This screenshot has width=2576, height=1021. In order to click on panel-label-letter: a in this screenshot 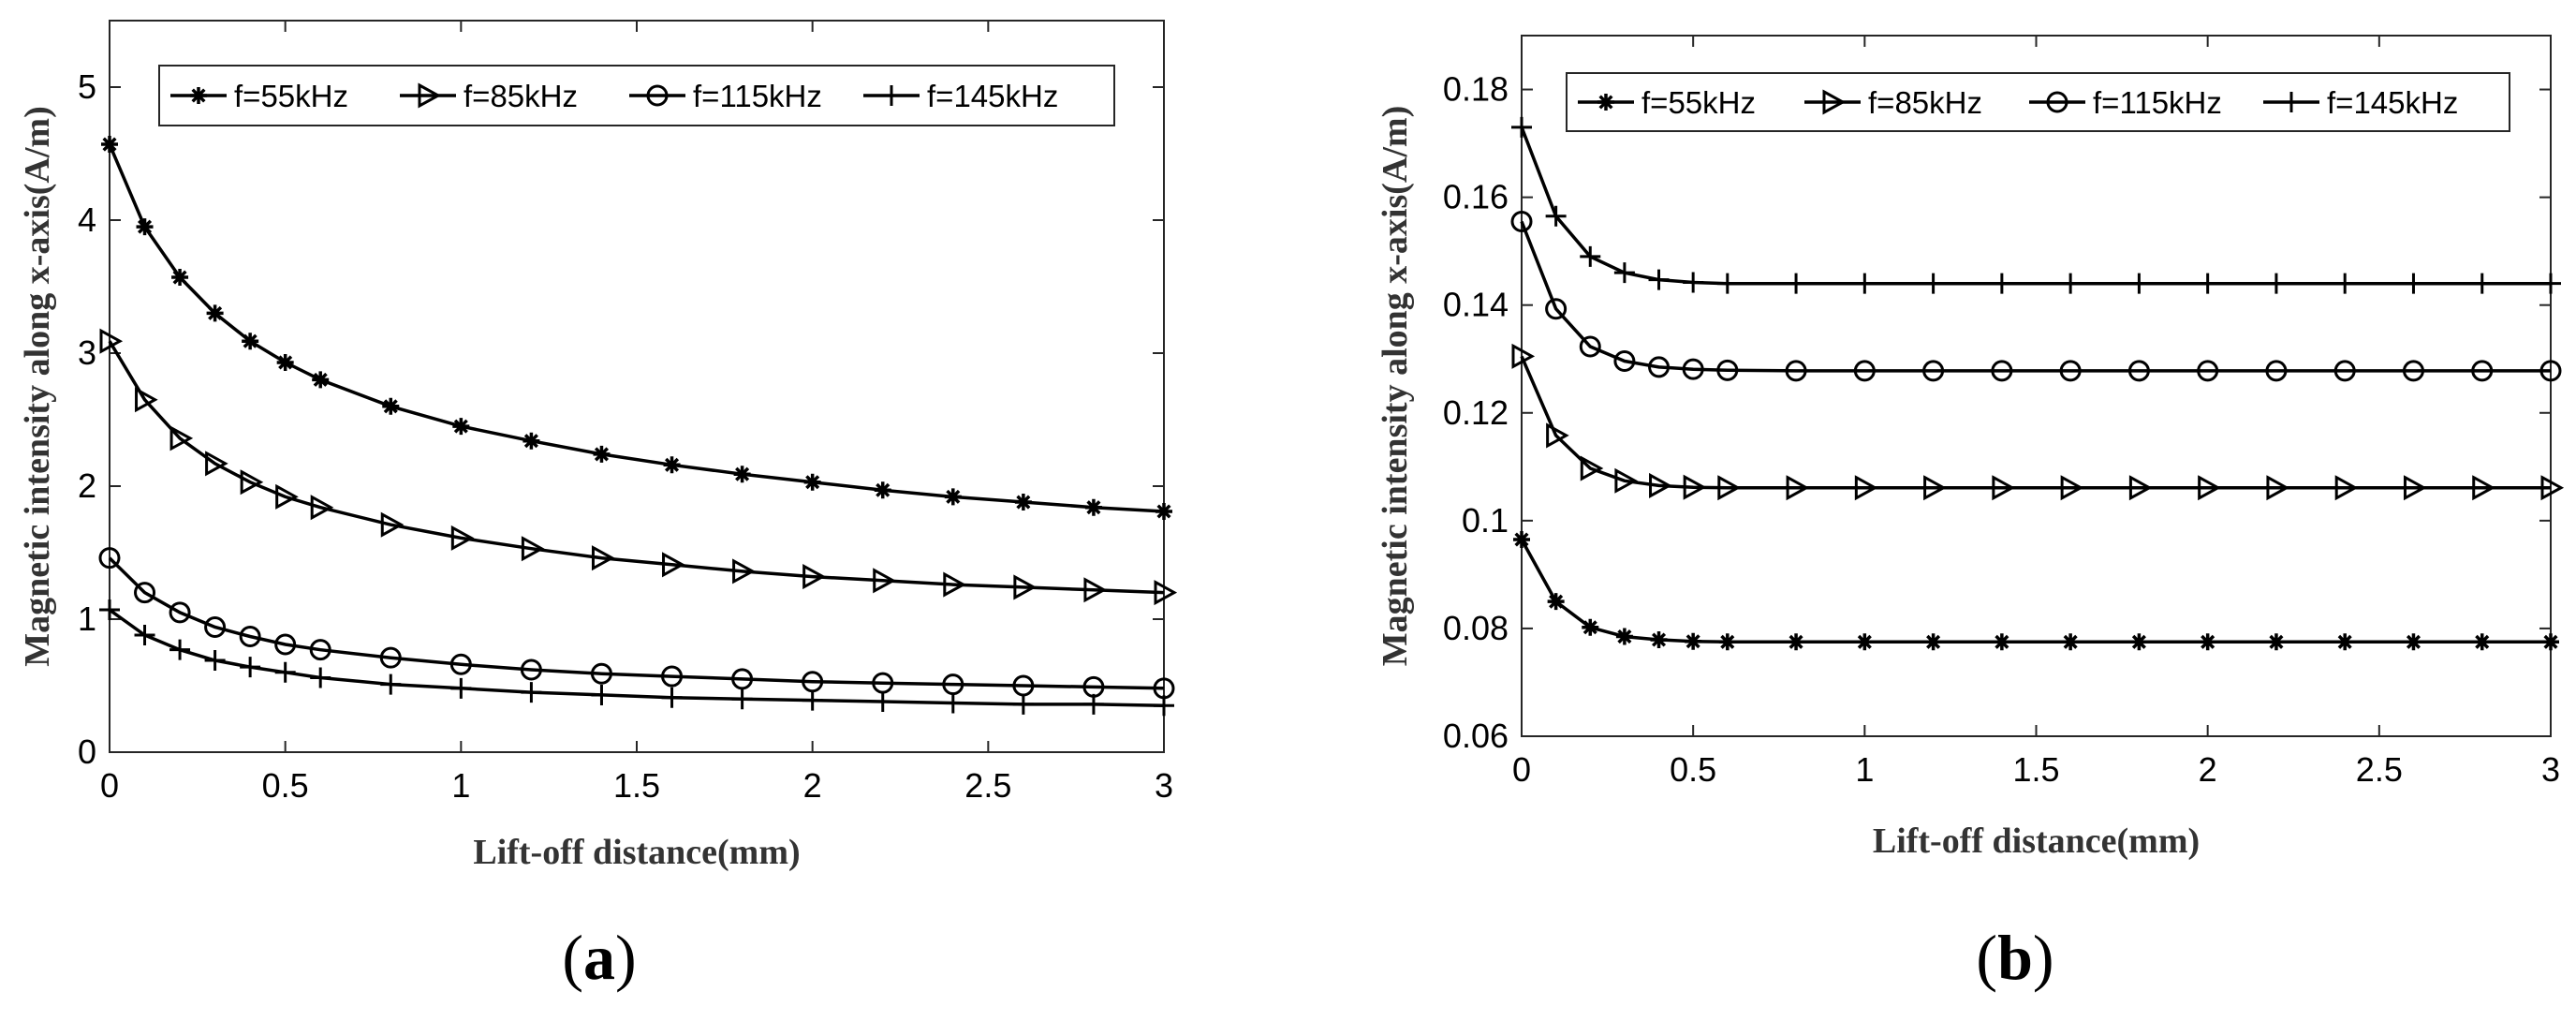, I will do `click(599, 958)`.